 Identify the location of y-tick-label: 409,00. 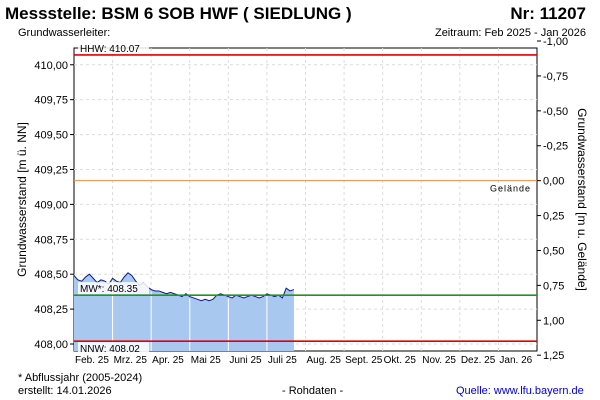
(51, 205).